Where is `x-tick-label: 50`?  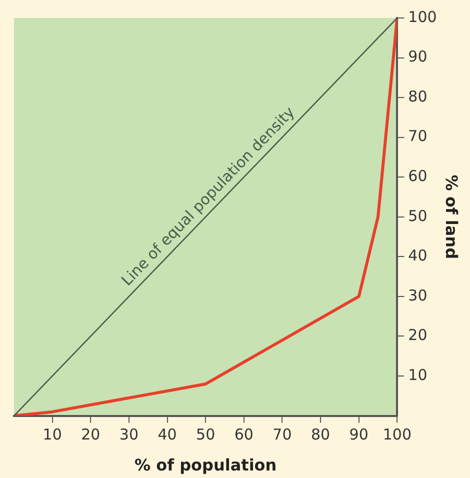
x-tick-label: 50 is located at coordinates (206, 435).